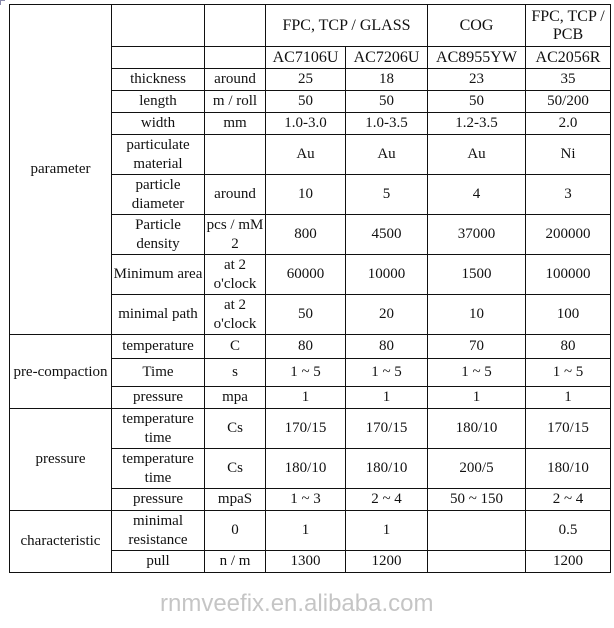 This screenshot has width=614, height=628. Describe the element at coordinates (476, 468) in the screenshot. I see `value-cell: 200/5` at that location.